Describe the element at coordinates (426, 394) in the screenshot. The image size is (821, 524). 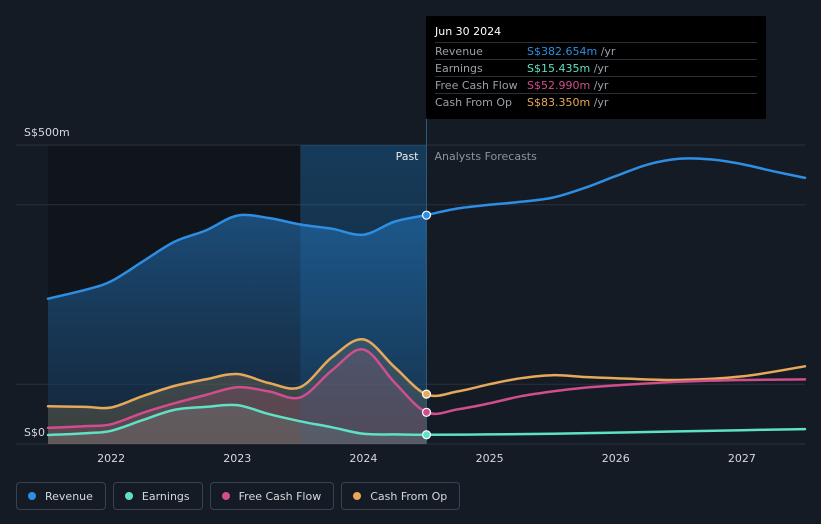
I see `point-cash-from-op` at that location.